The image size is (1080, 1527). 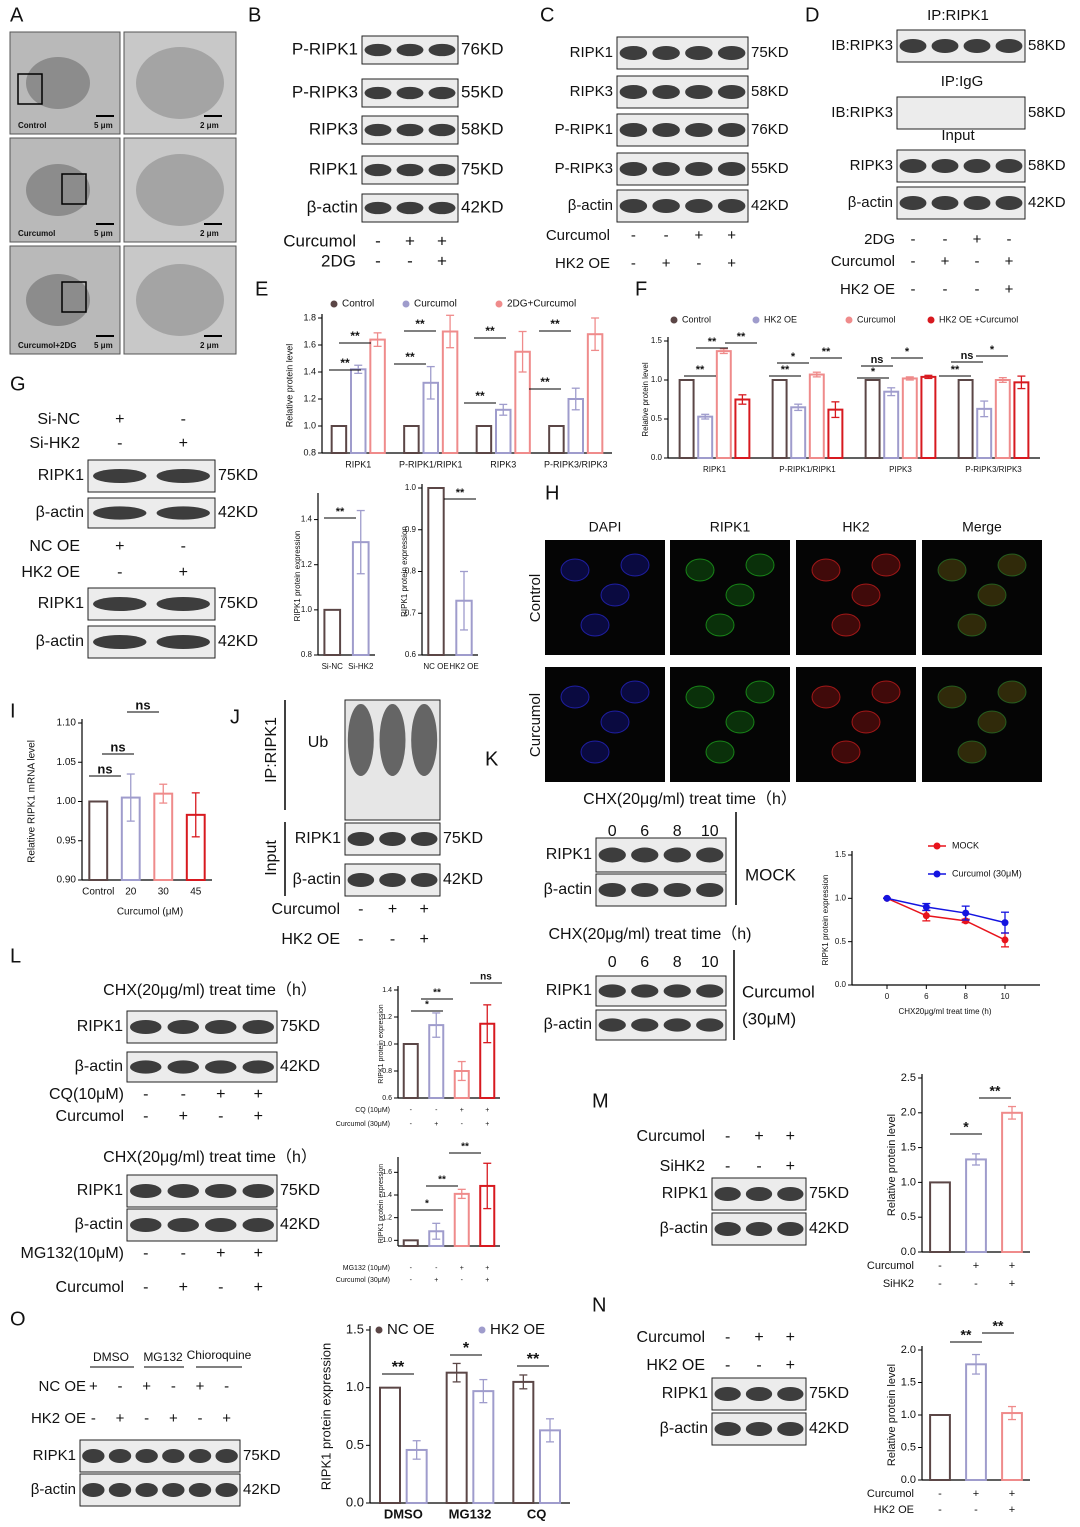 I want to click on y-axis-label: Relative RIPK1 mRNA level, so click(x=32, y=801).